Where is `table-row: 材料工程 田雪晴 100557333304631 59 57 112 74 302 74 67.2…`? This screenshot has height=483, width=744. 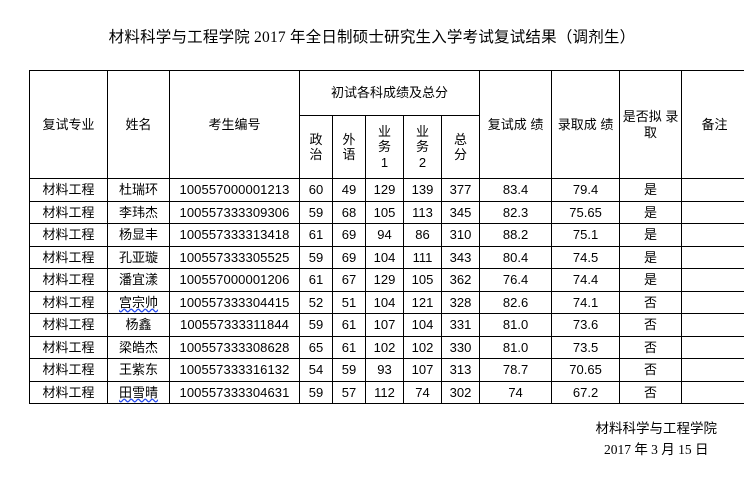 table-row: 材料工程 田雪晴 100557333304631 59 57 112 74 302 74 67.2… is located at coordinates (386, 392).